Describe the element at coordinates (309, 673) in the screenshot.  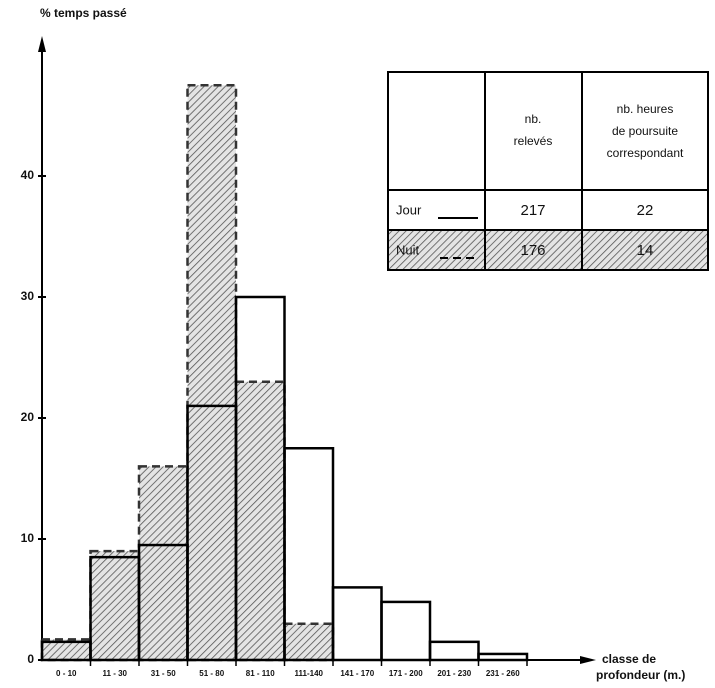
I see `x-tick-label: 111-140` at that location.